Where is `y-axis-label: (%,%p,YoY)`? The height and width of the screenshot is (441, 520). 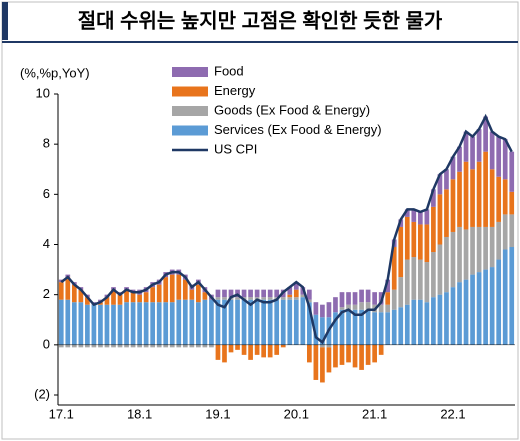 y-axis-label: (%,%p,YoY) is located at coordinates (55, 72).